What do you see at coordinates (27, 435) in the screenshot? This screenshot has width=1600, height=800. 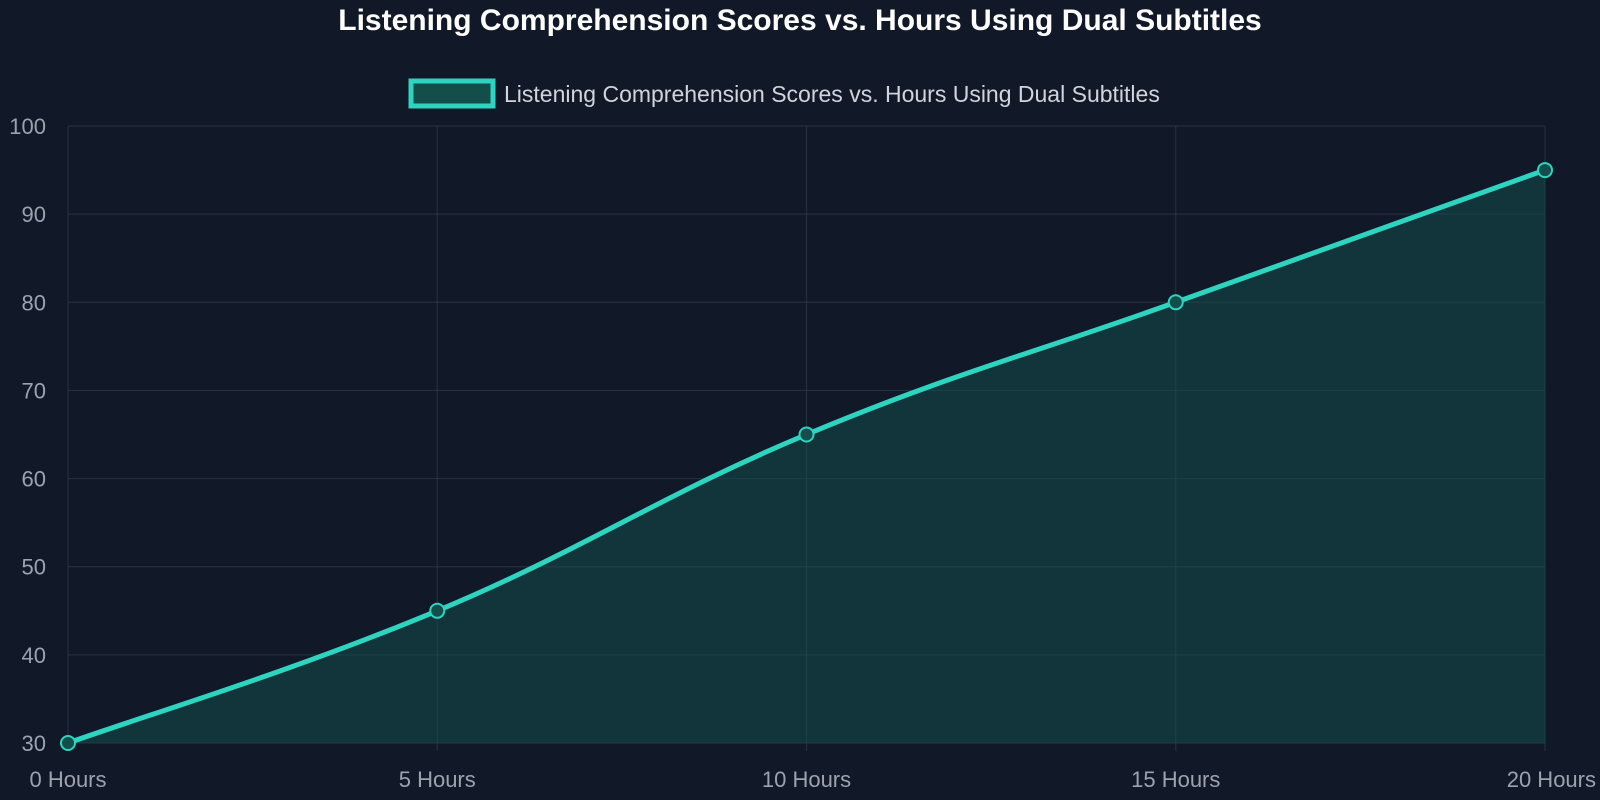 I see `y-axis-ticks: 30 40 50 60 70 80 90 100` at bounding box center [27, 435].